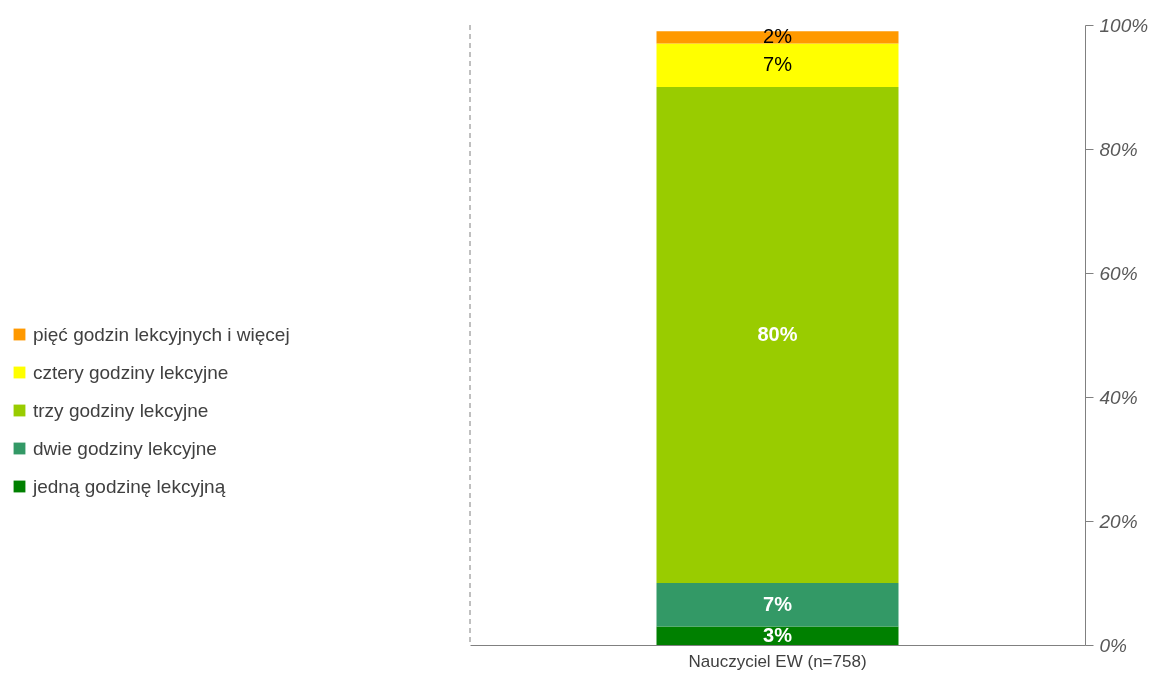 The height and width of the screenshot is (682, 1166). I want to click on legend-label: trzy godziny lekcyjne, so click(121, 410).